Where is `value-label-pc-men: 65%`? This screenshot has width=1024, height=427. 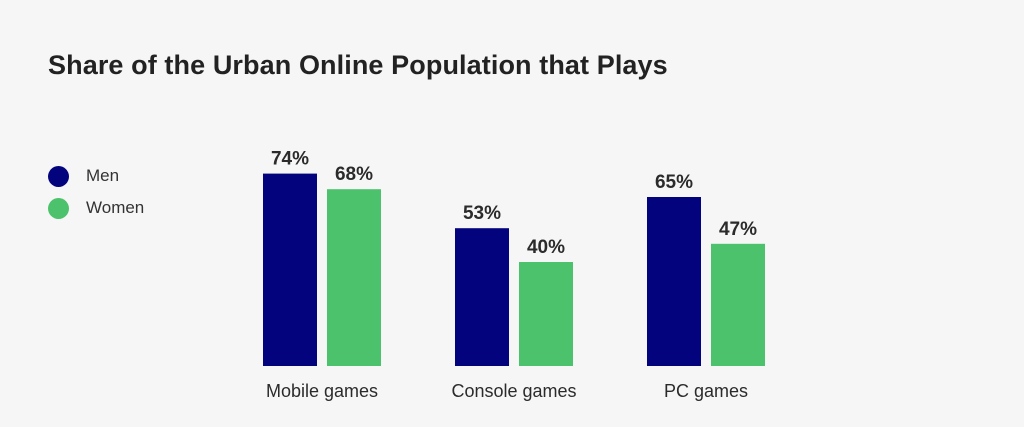
value-label-pc-men: 65% is located at coordinates (674, 182).